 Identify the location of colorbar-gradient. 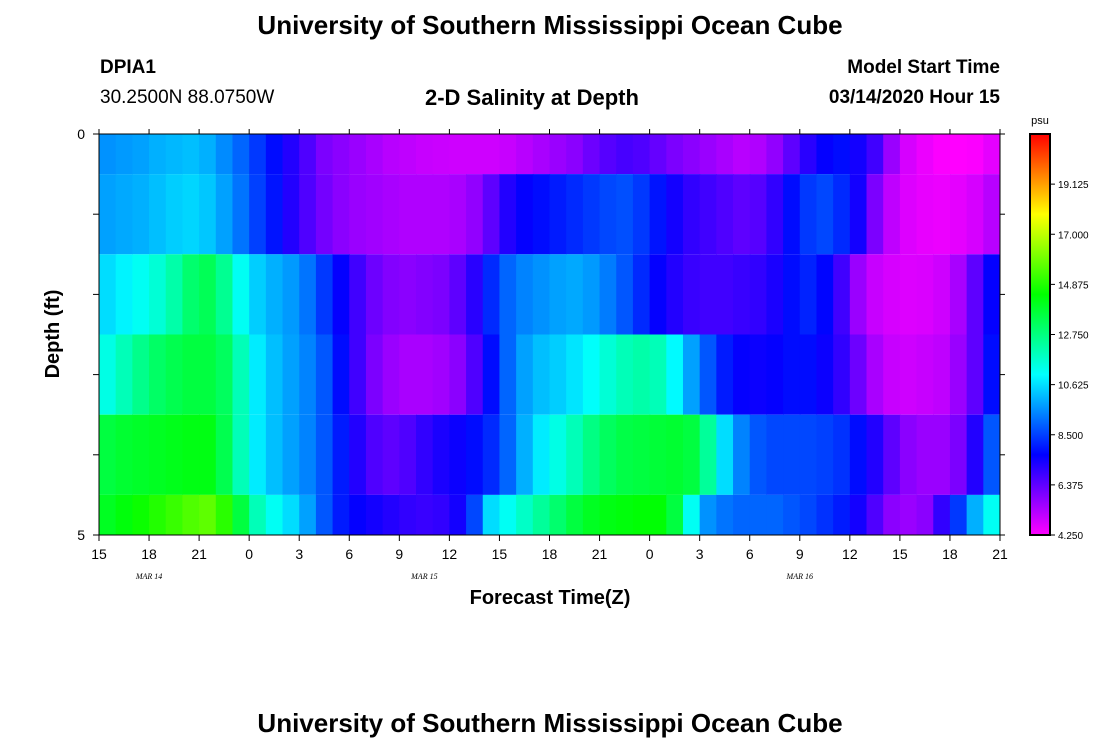
(1040, 334).